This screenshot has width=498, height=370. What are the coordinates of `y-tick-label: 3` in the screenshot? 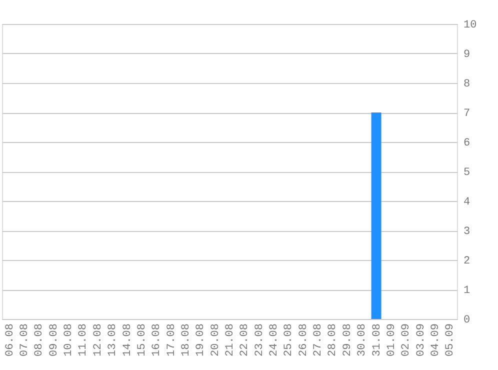 It's located at (467, 232).